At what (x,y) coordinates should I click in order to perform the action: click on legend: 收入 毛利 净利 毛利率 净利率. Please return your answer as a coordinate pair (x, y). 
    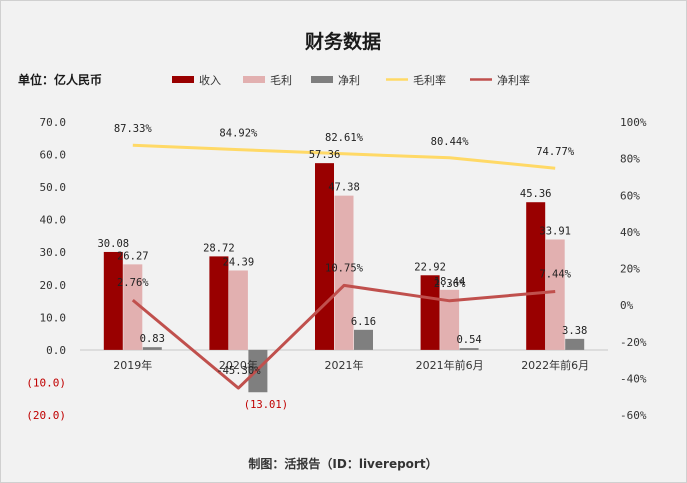
    Looking at the image, I should click on (351, 80).